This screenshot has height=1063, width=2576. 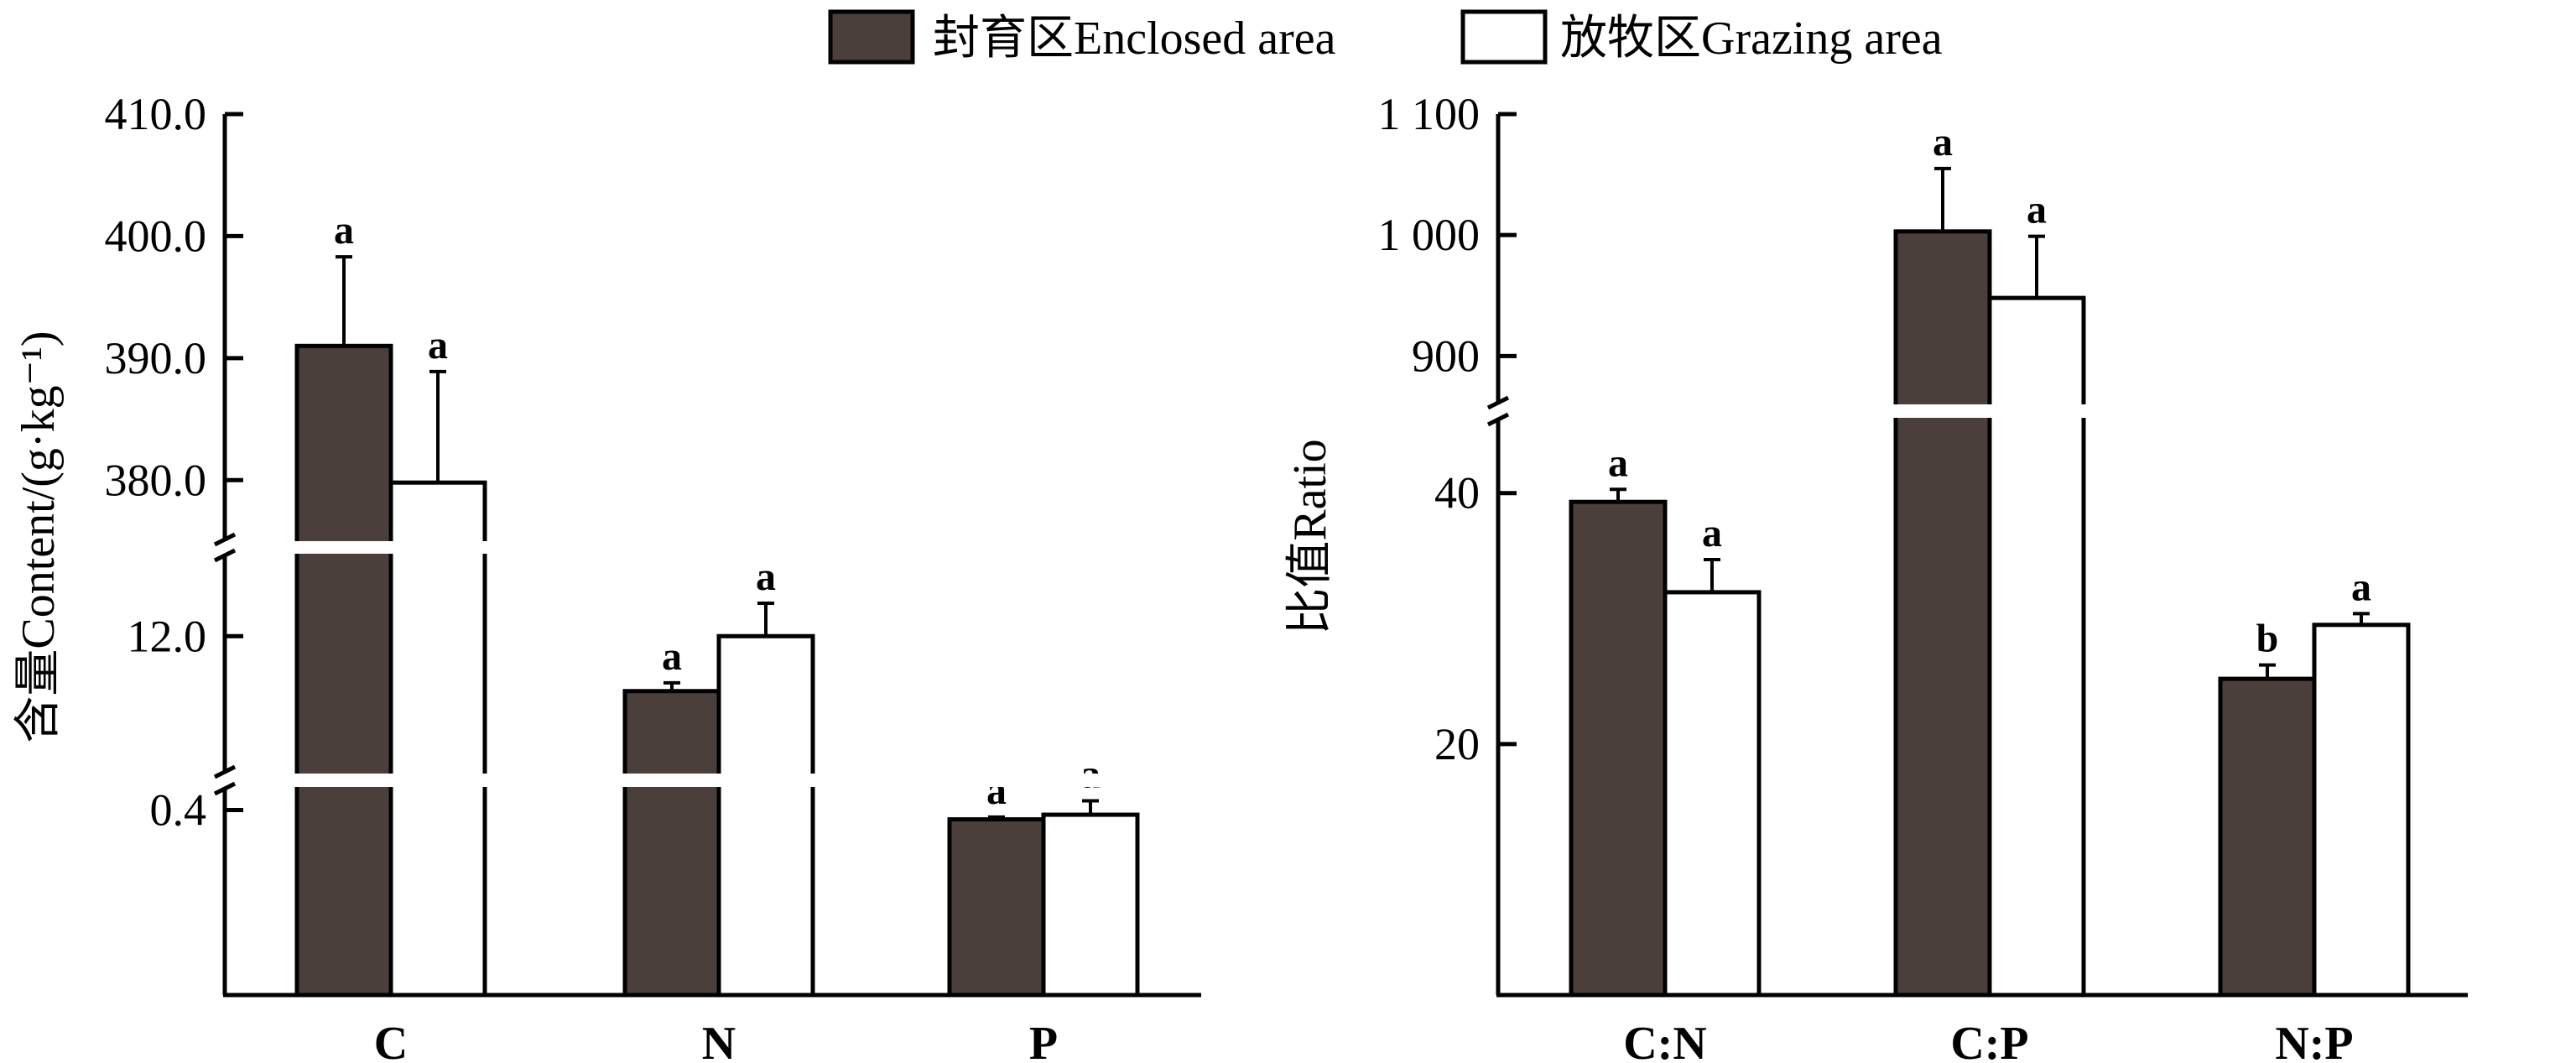 I want to click on y-axis-label: 含量Content/(g·kg⁻¹), so click(x=39, y=537).